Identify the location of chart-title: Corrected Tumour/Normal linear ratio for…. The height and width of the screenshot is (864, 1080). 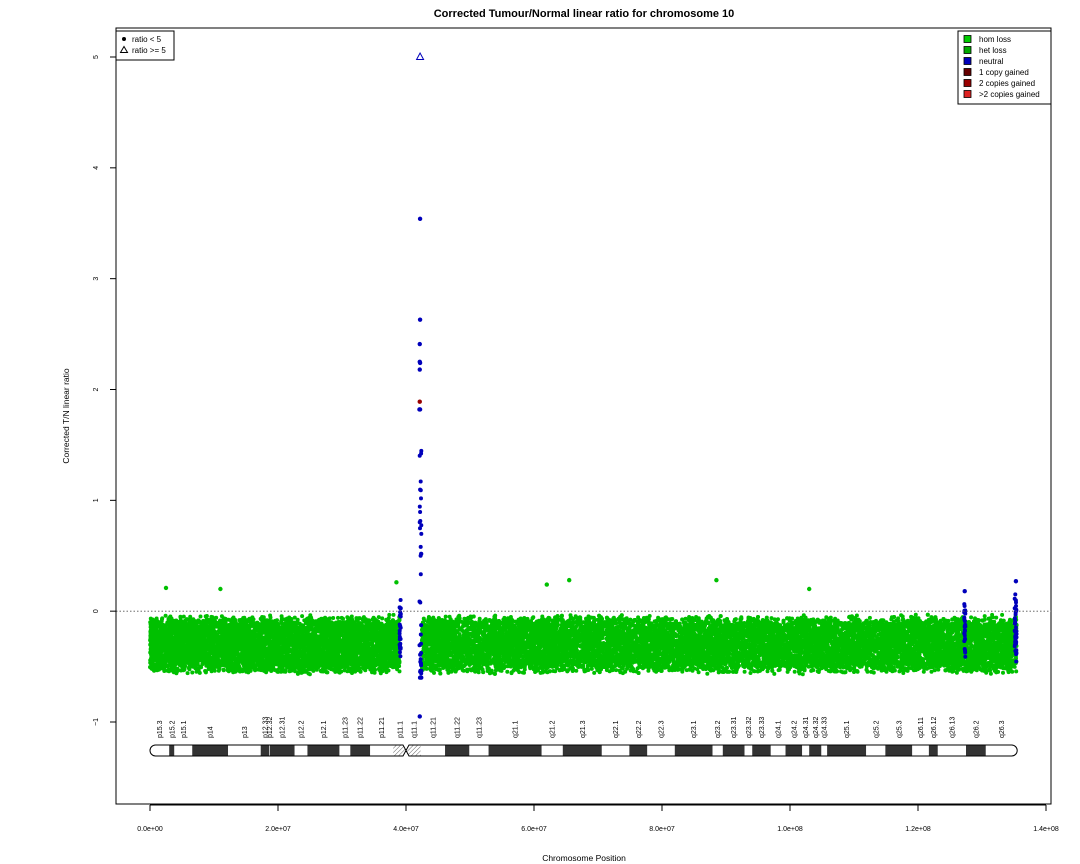
(584, 14).